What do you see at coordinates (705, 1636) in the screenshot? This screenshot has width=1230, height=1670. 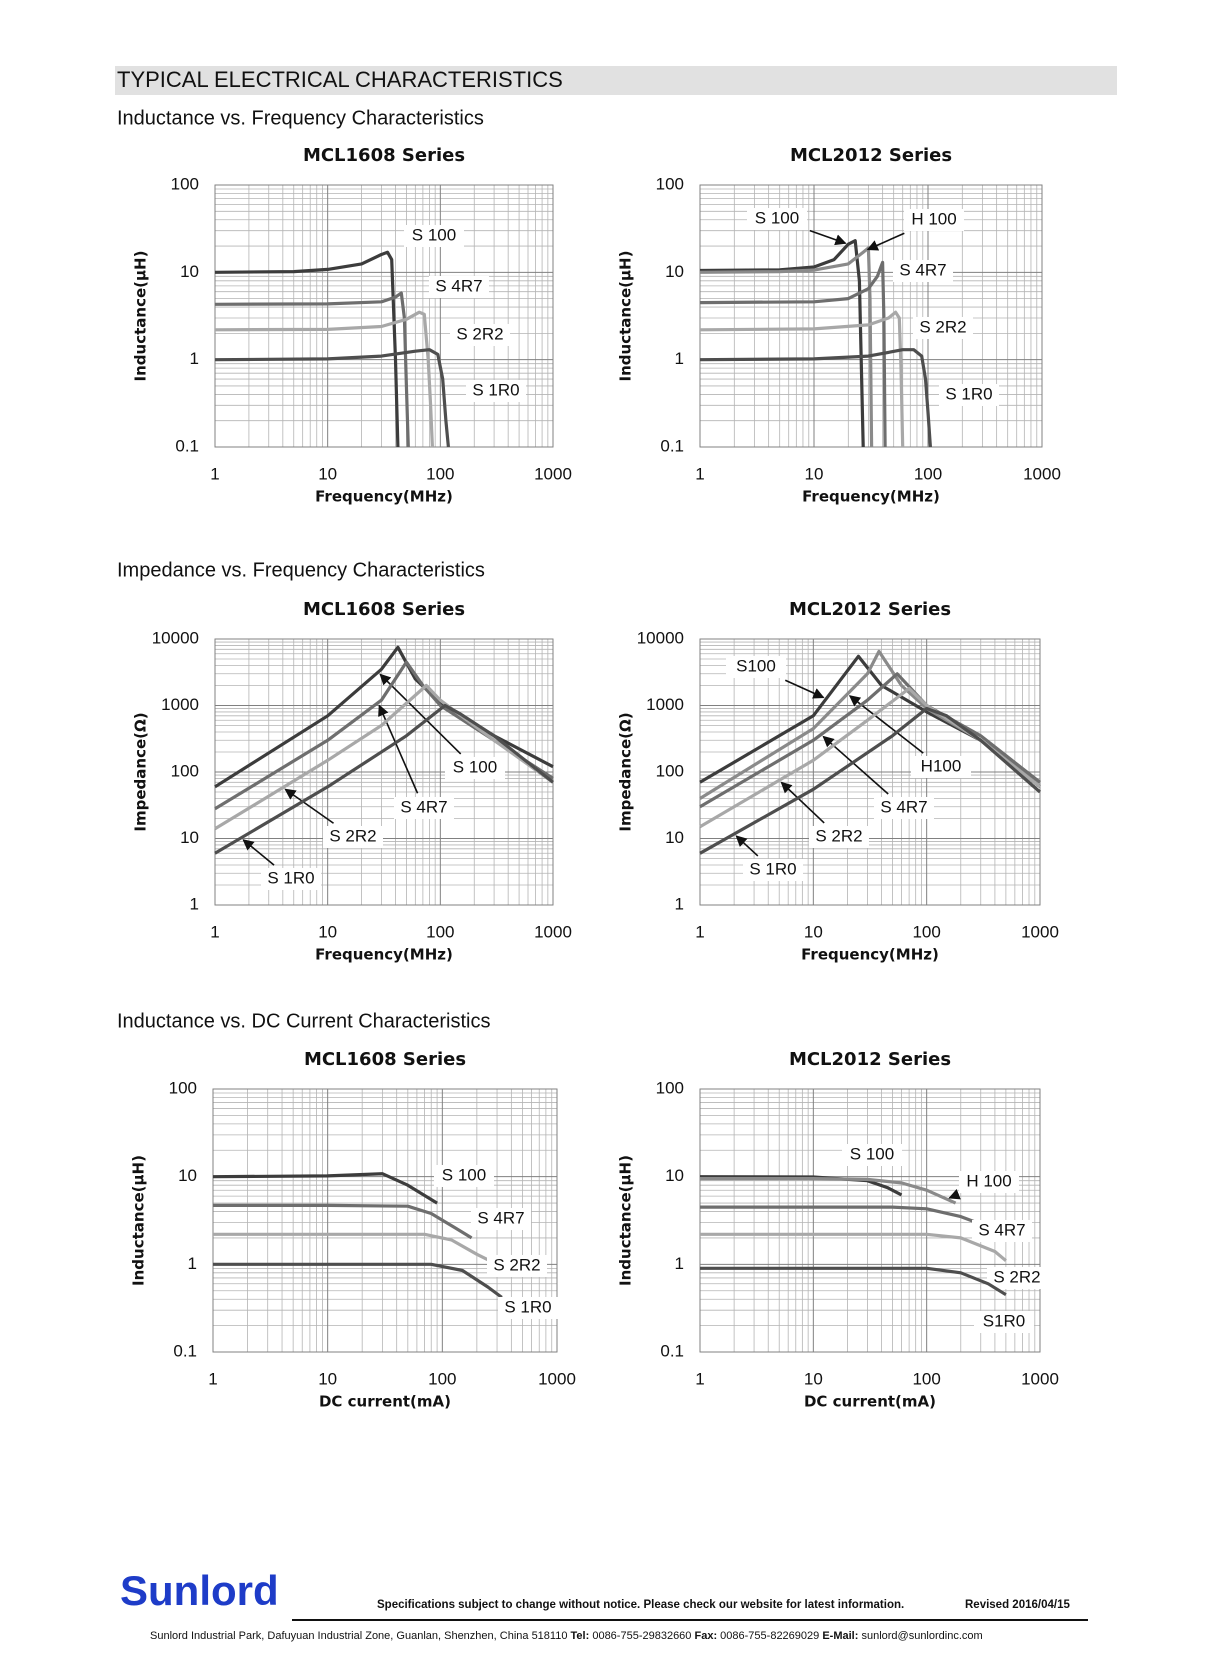 I see `fax-label: Fax:` at bounding box center [705, 1636].